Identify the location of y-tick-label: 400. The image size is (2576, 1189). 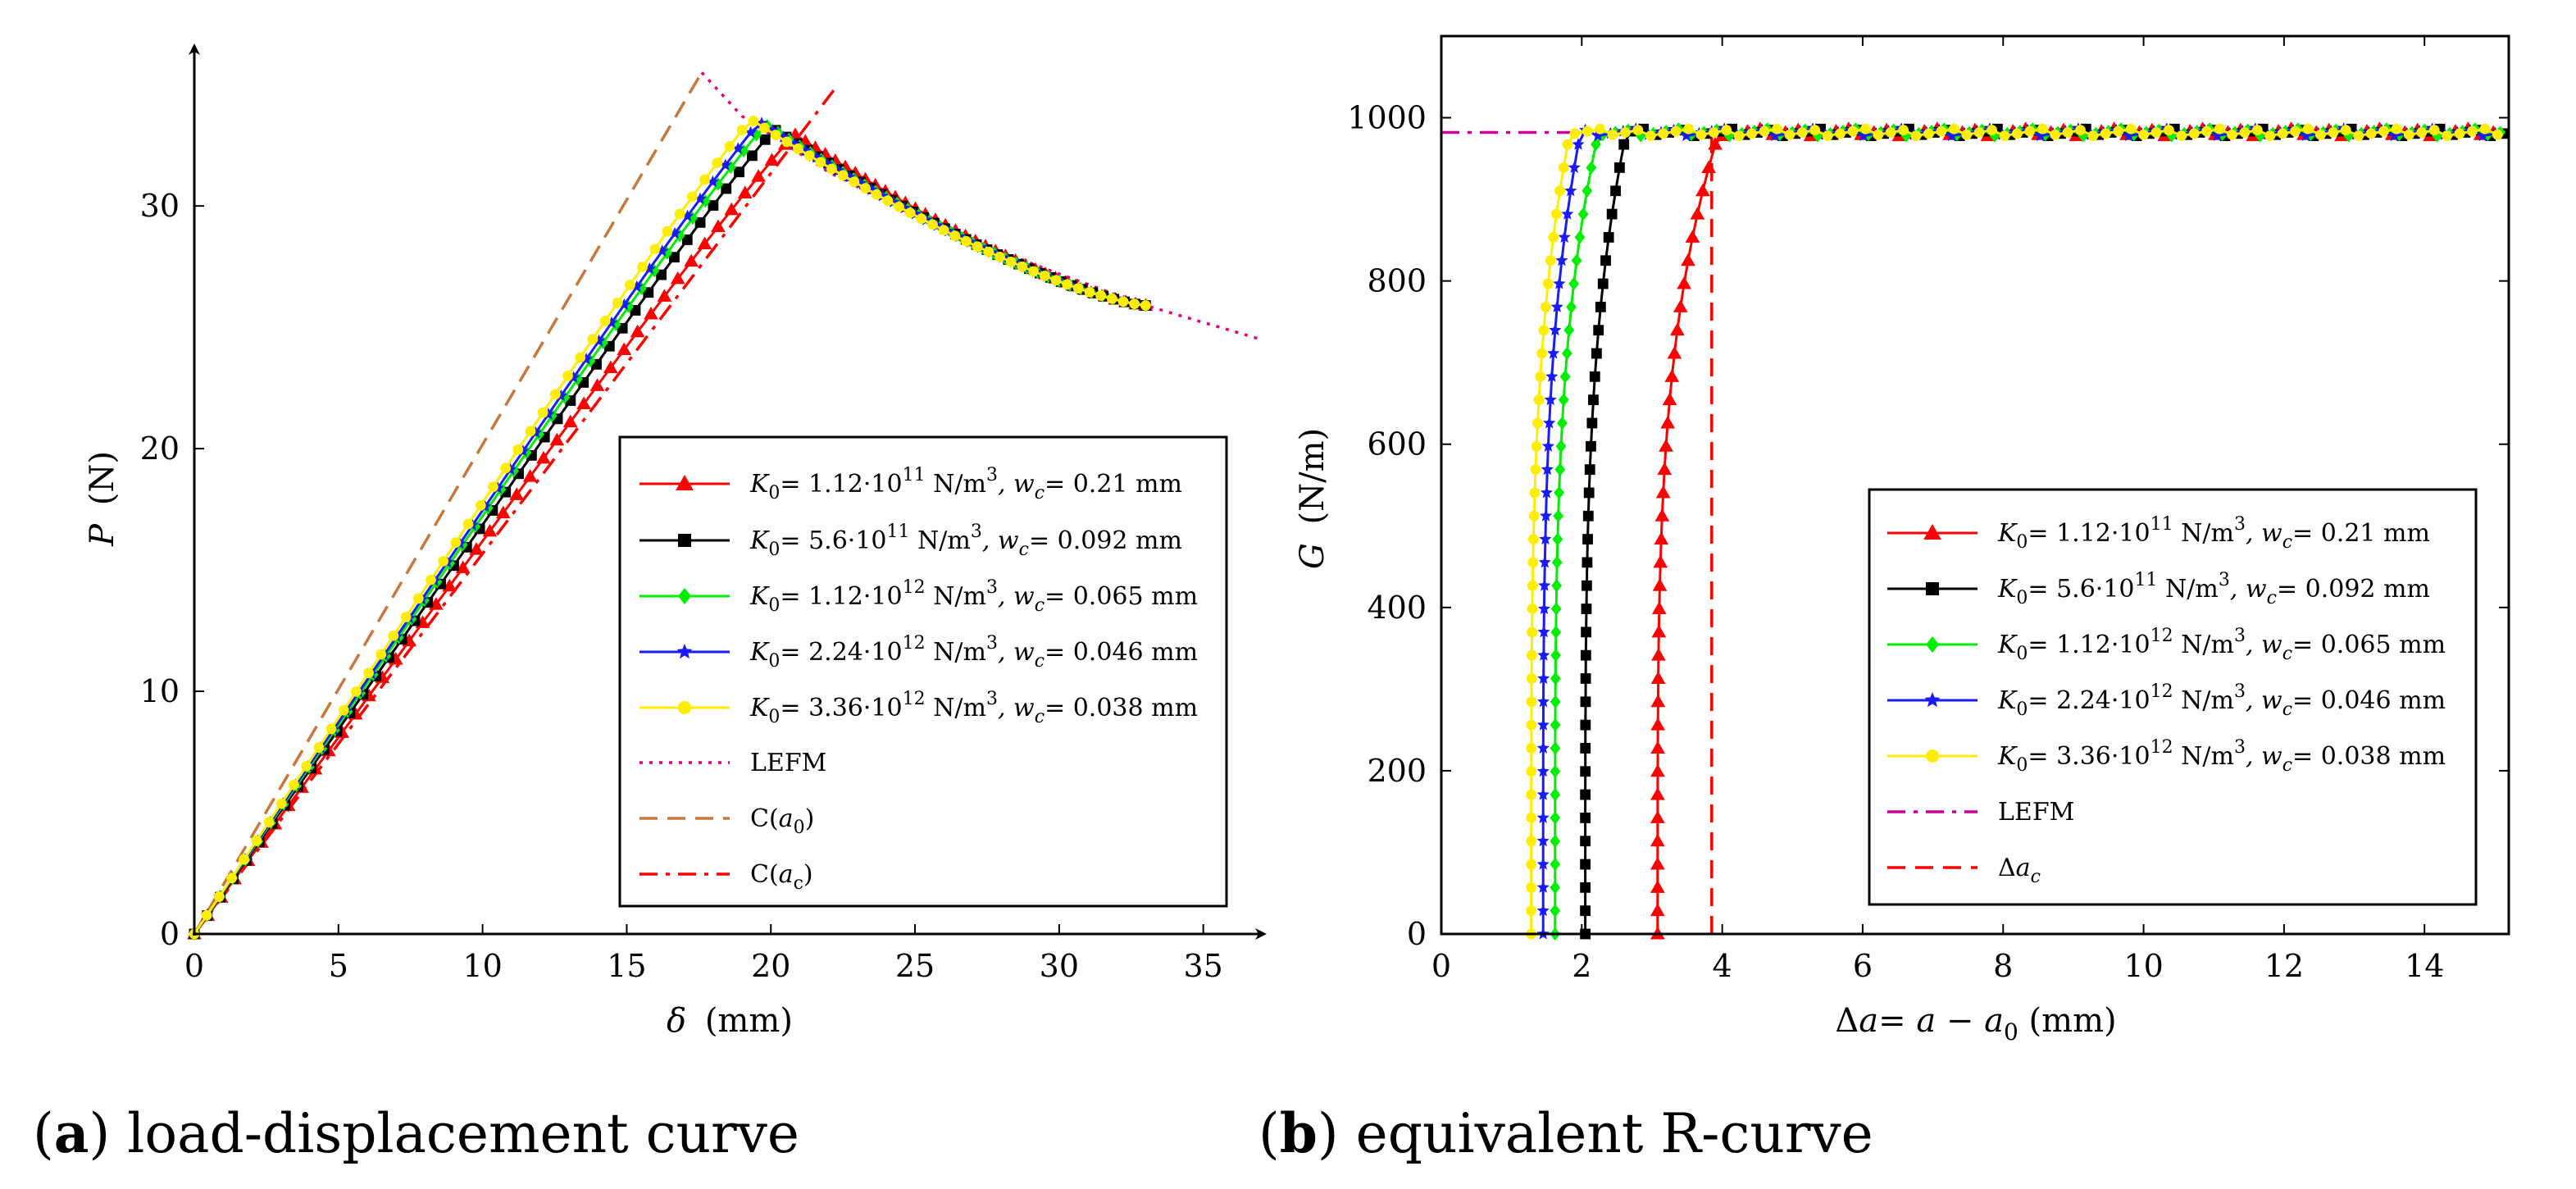
(1397, 608).